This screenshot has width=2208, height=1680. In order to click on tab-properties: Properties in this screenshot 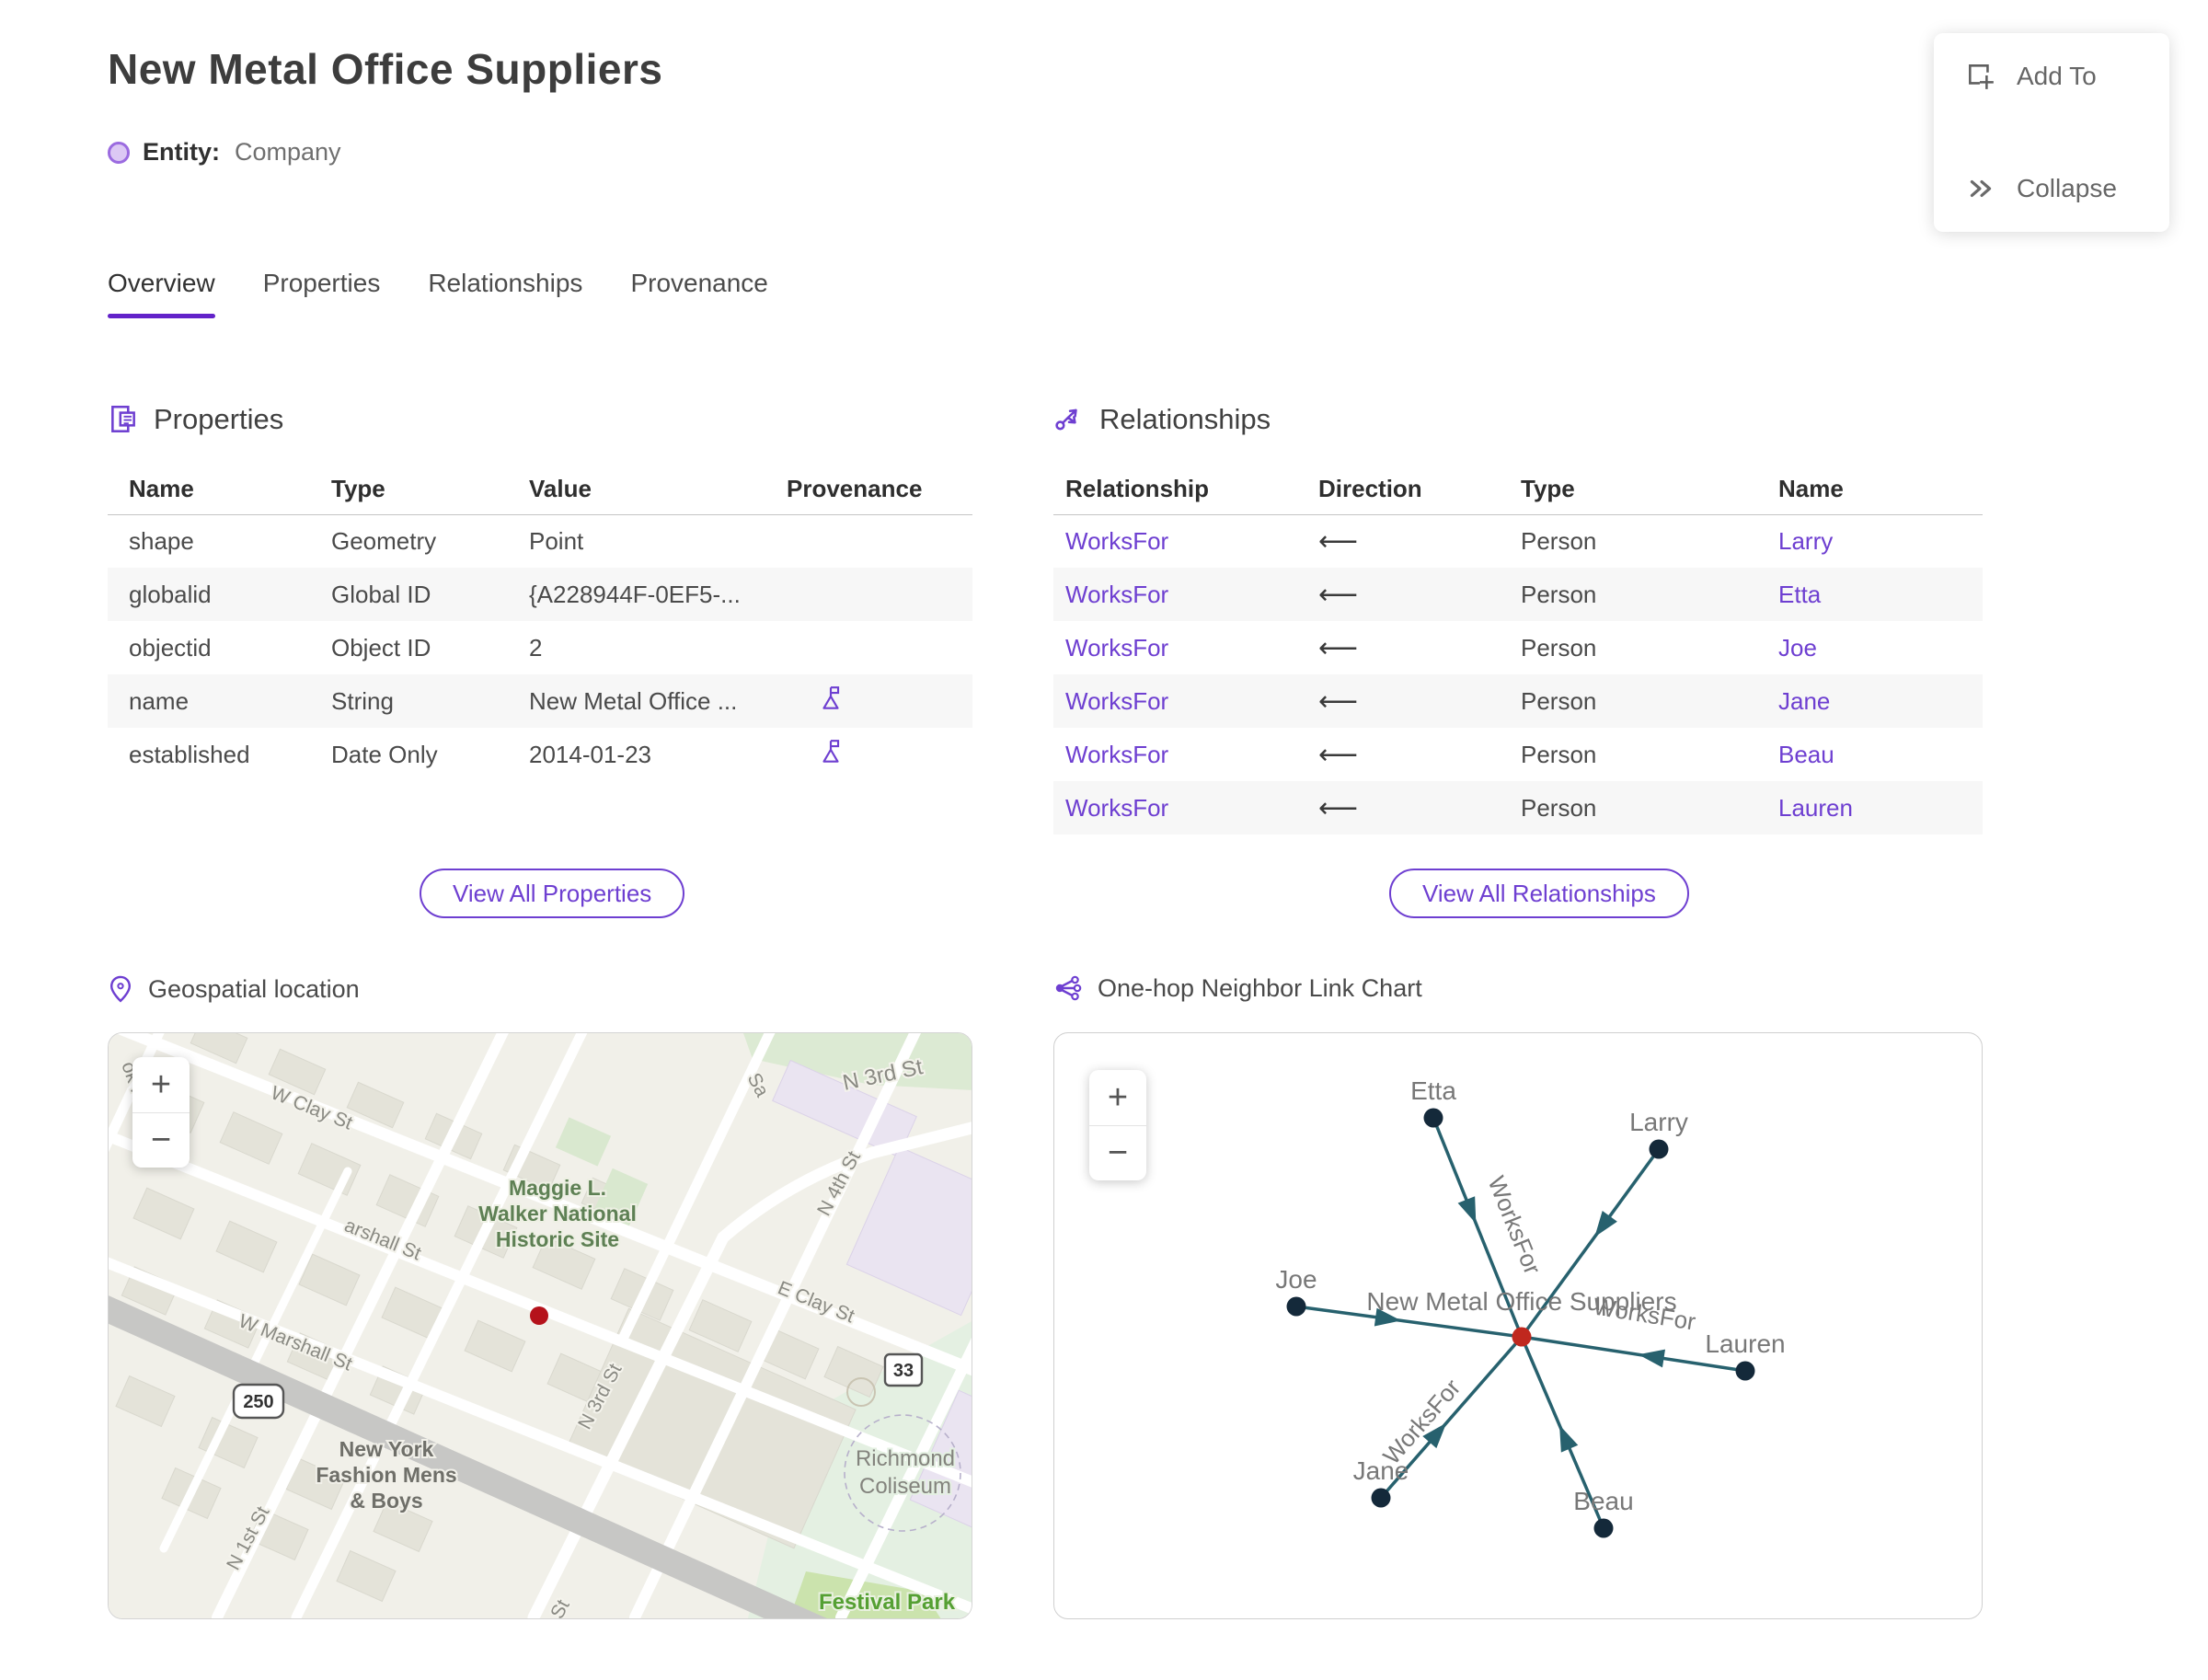, I will do `click(321, 283)`.